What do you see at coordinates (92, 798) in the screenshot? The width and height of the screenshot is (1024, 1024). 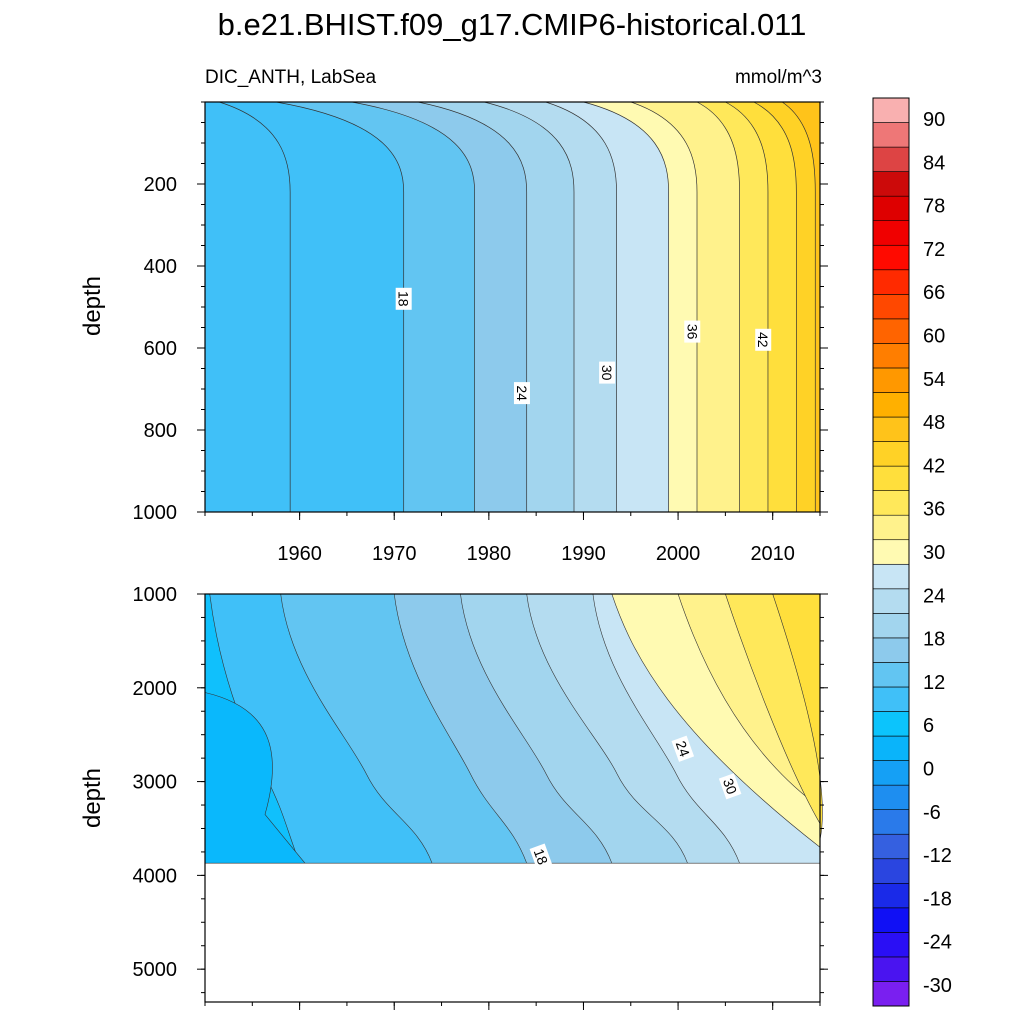 I see `lower-ylabel: depth` at bounding box center [92, 798].